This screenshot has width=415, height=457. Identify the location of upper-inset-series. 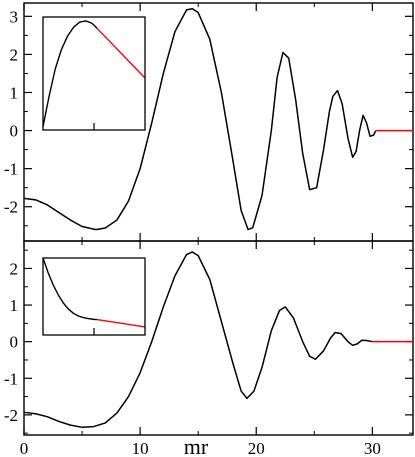
(94, 73).